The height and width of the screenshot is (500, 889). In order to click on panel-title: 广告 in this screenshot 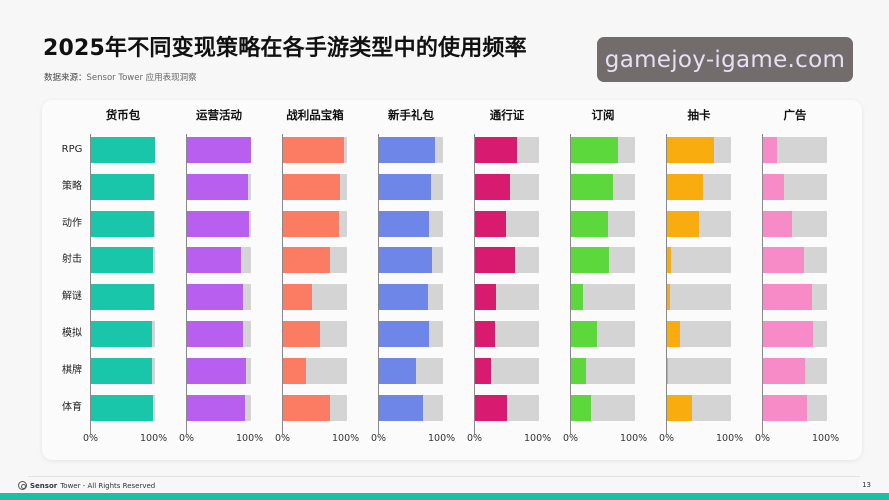, I will do `click(795, 115)`.